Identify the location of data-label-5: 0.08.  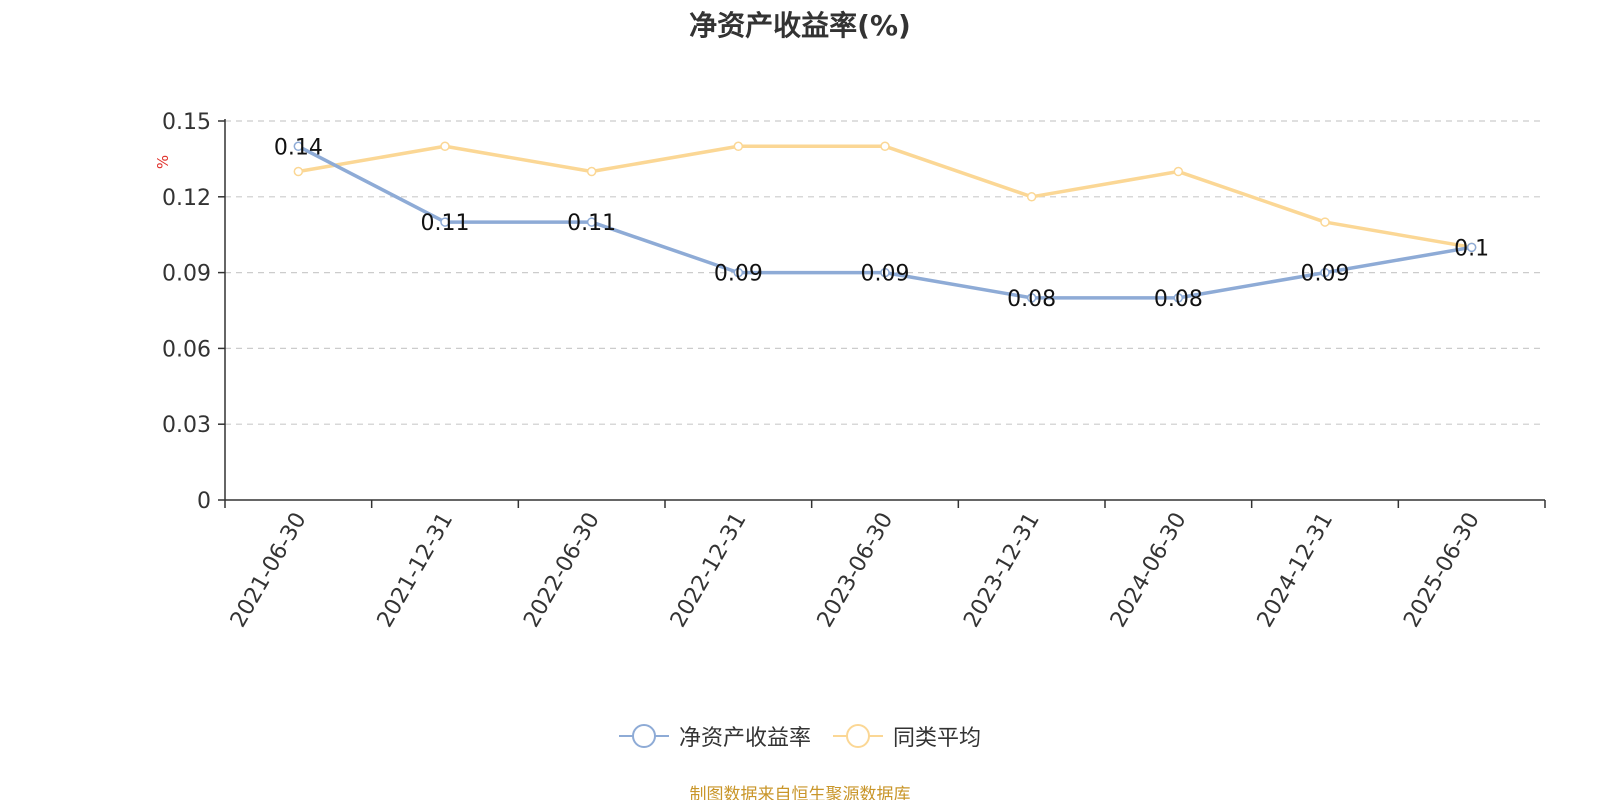
(1031, 299).